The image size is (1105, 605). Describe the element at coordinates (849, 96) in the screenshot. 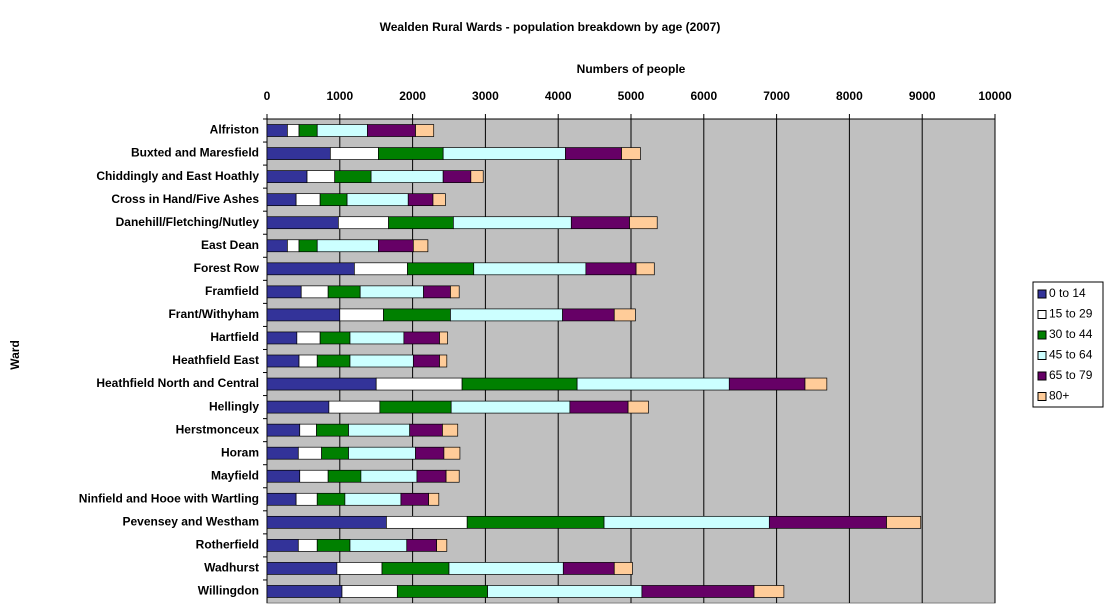

I see `x-tick-label: 8000` at that location.